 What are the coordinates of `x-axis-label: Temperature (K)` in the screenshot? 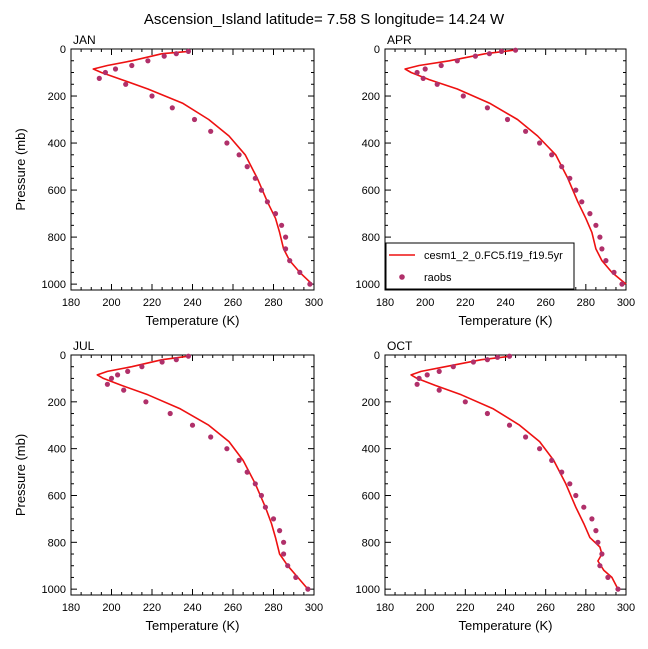 It's located at (193, 625).